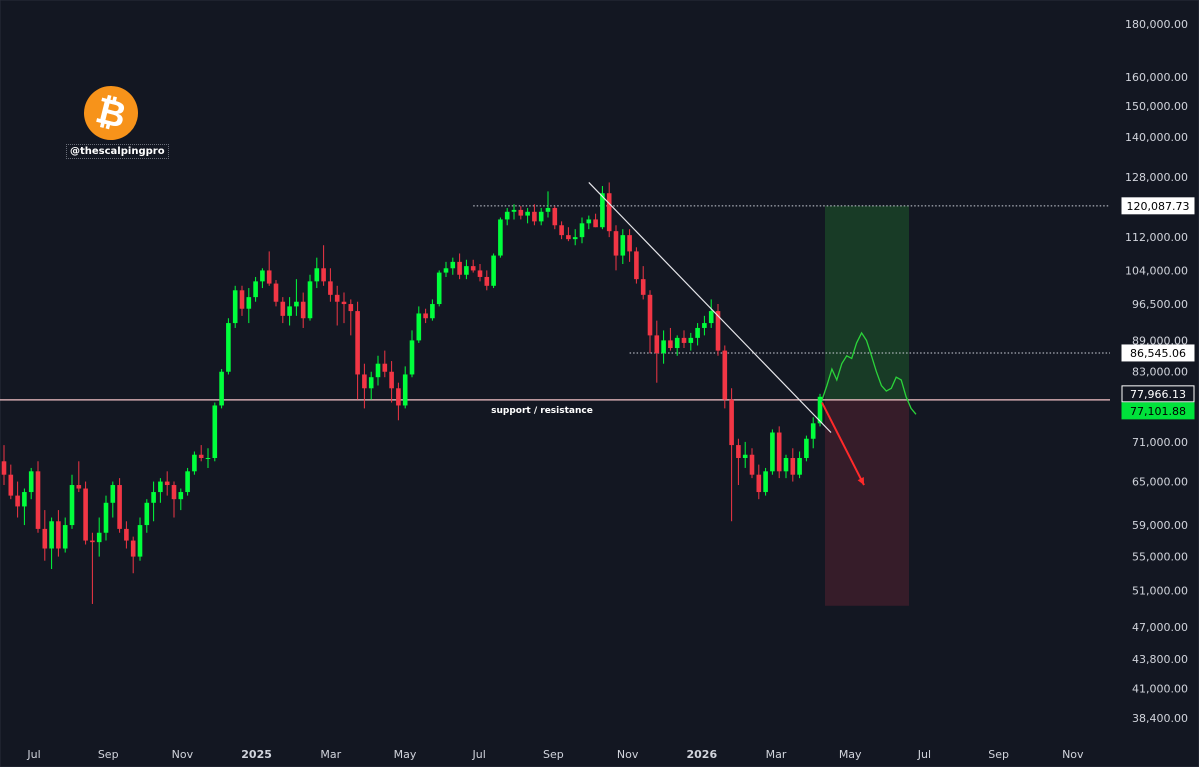  I want to click on price-tag: 77,101.88, so click(1158, 411).